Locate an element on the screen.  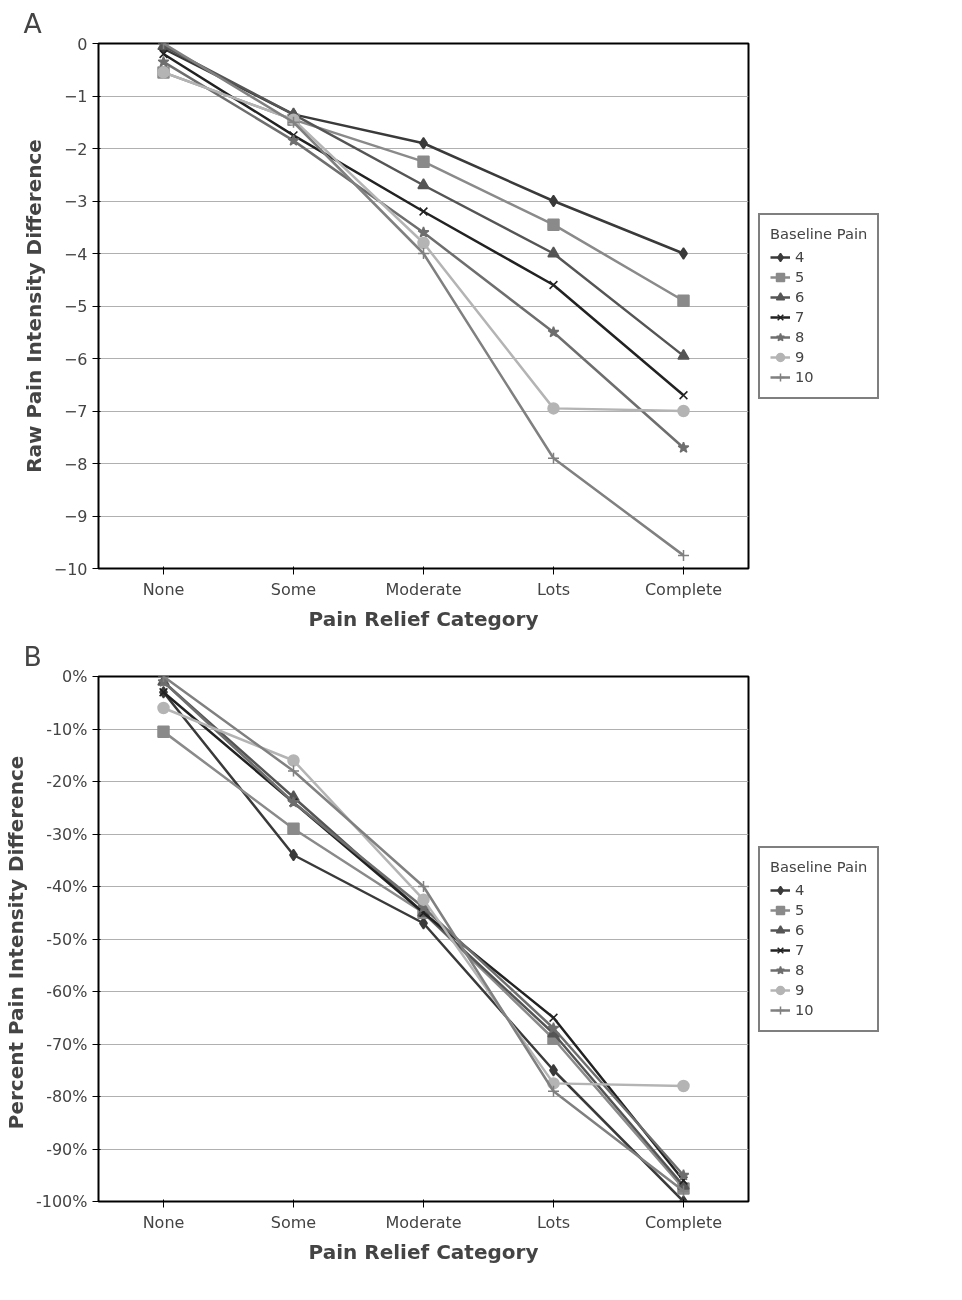
y-tick-label: -70% is located at coordinates (67, 1044).